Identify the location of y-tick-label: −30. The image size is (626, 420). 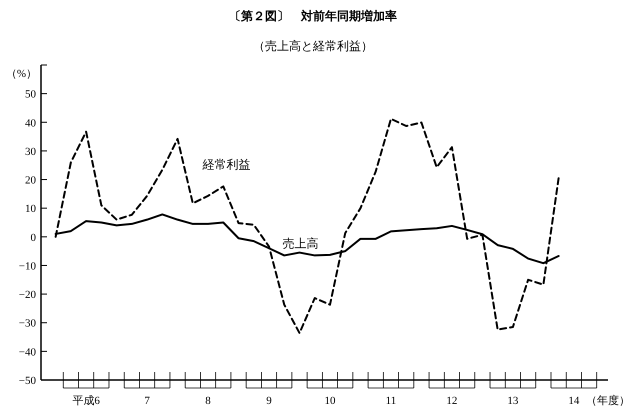
(27, 324).